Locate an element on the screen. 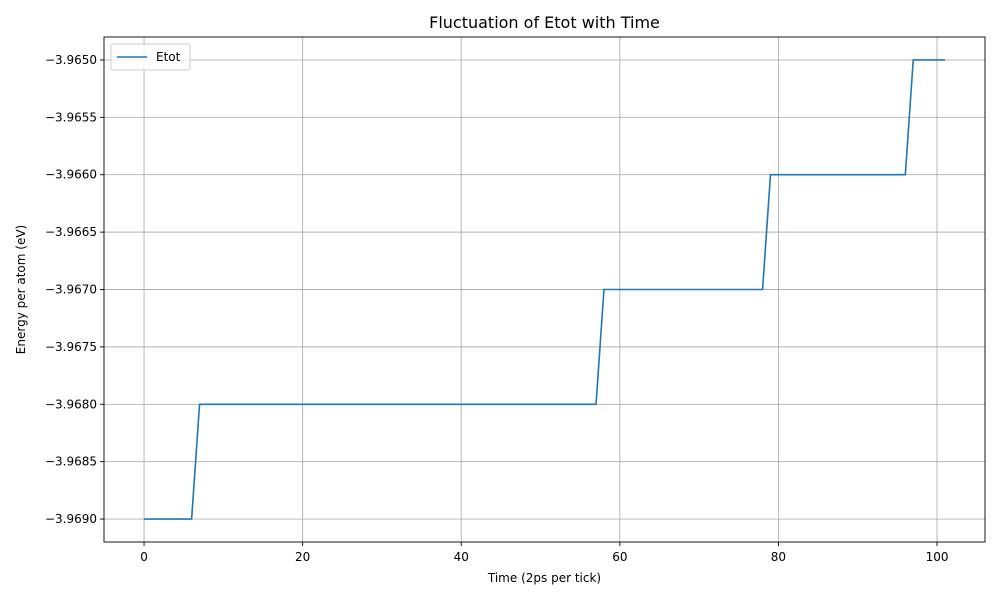  x-tick-label: 80 is located at coordinates (778, 557).